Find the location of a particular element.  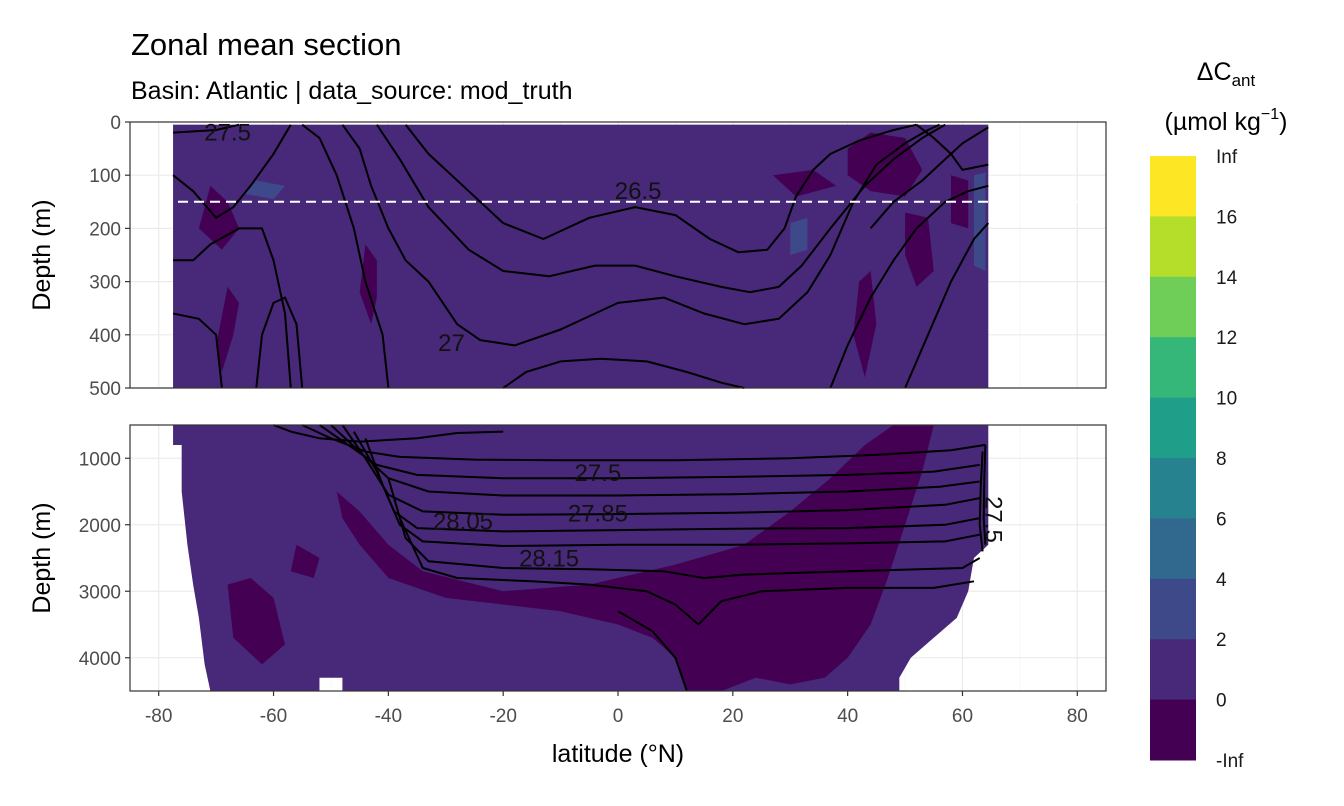

legend-label: 12 is located at coordinates (1226, 338).